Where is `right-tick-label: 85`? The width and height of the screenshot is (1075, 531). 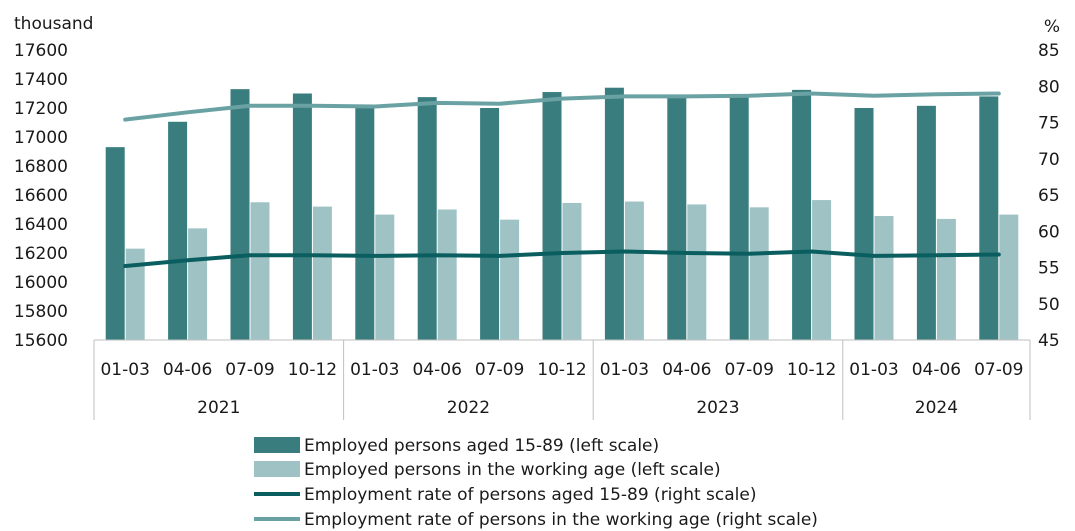 right-tick-label: 85 is located at coordinates (1049, 51).